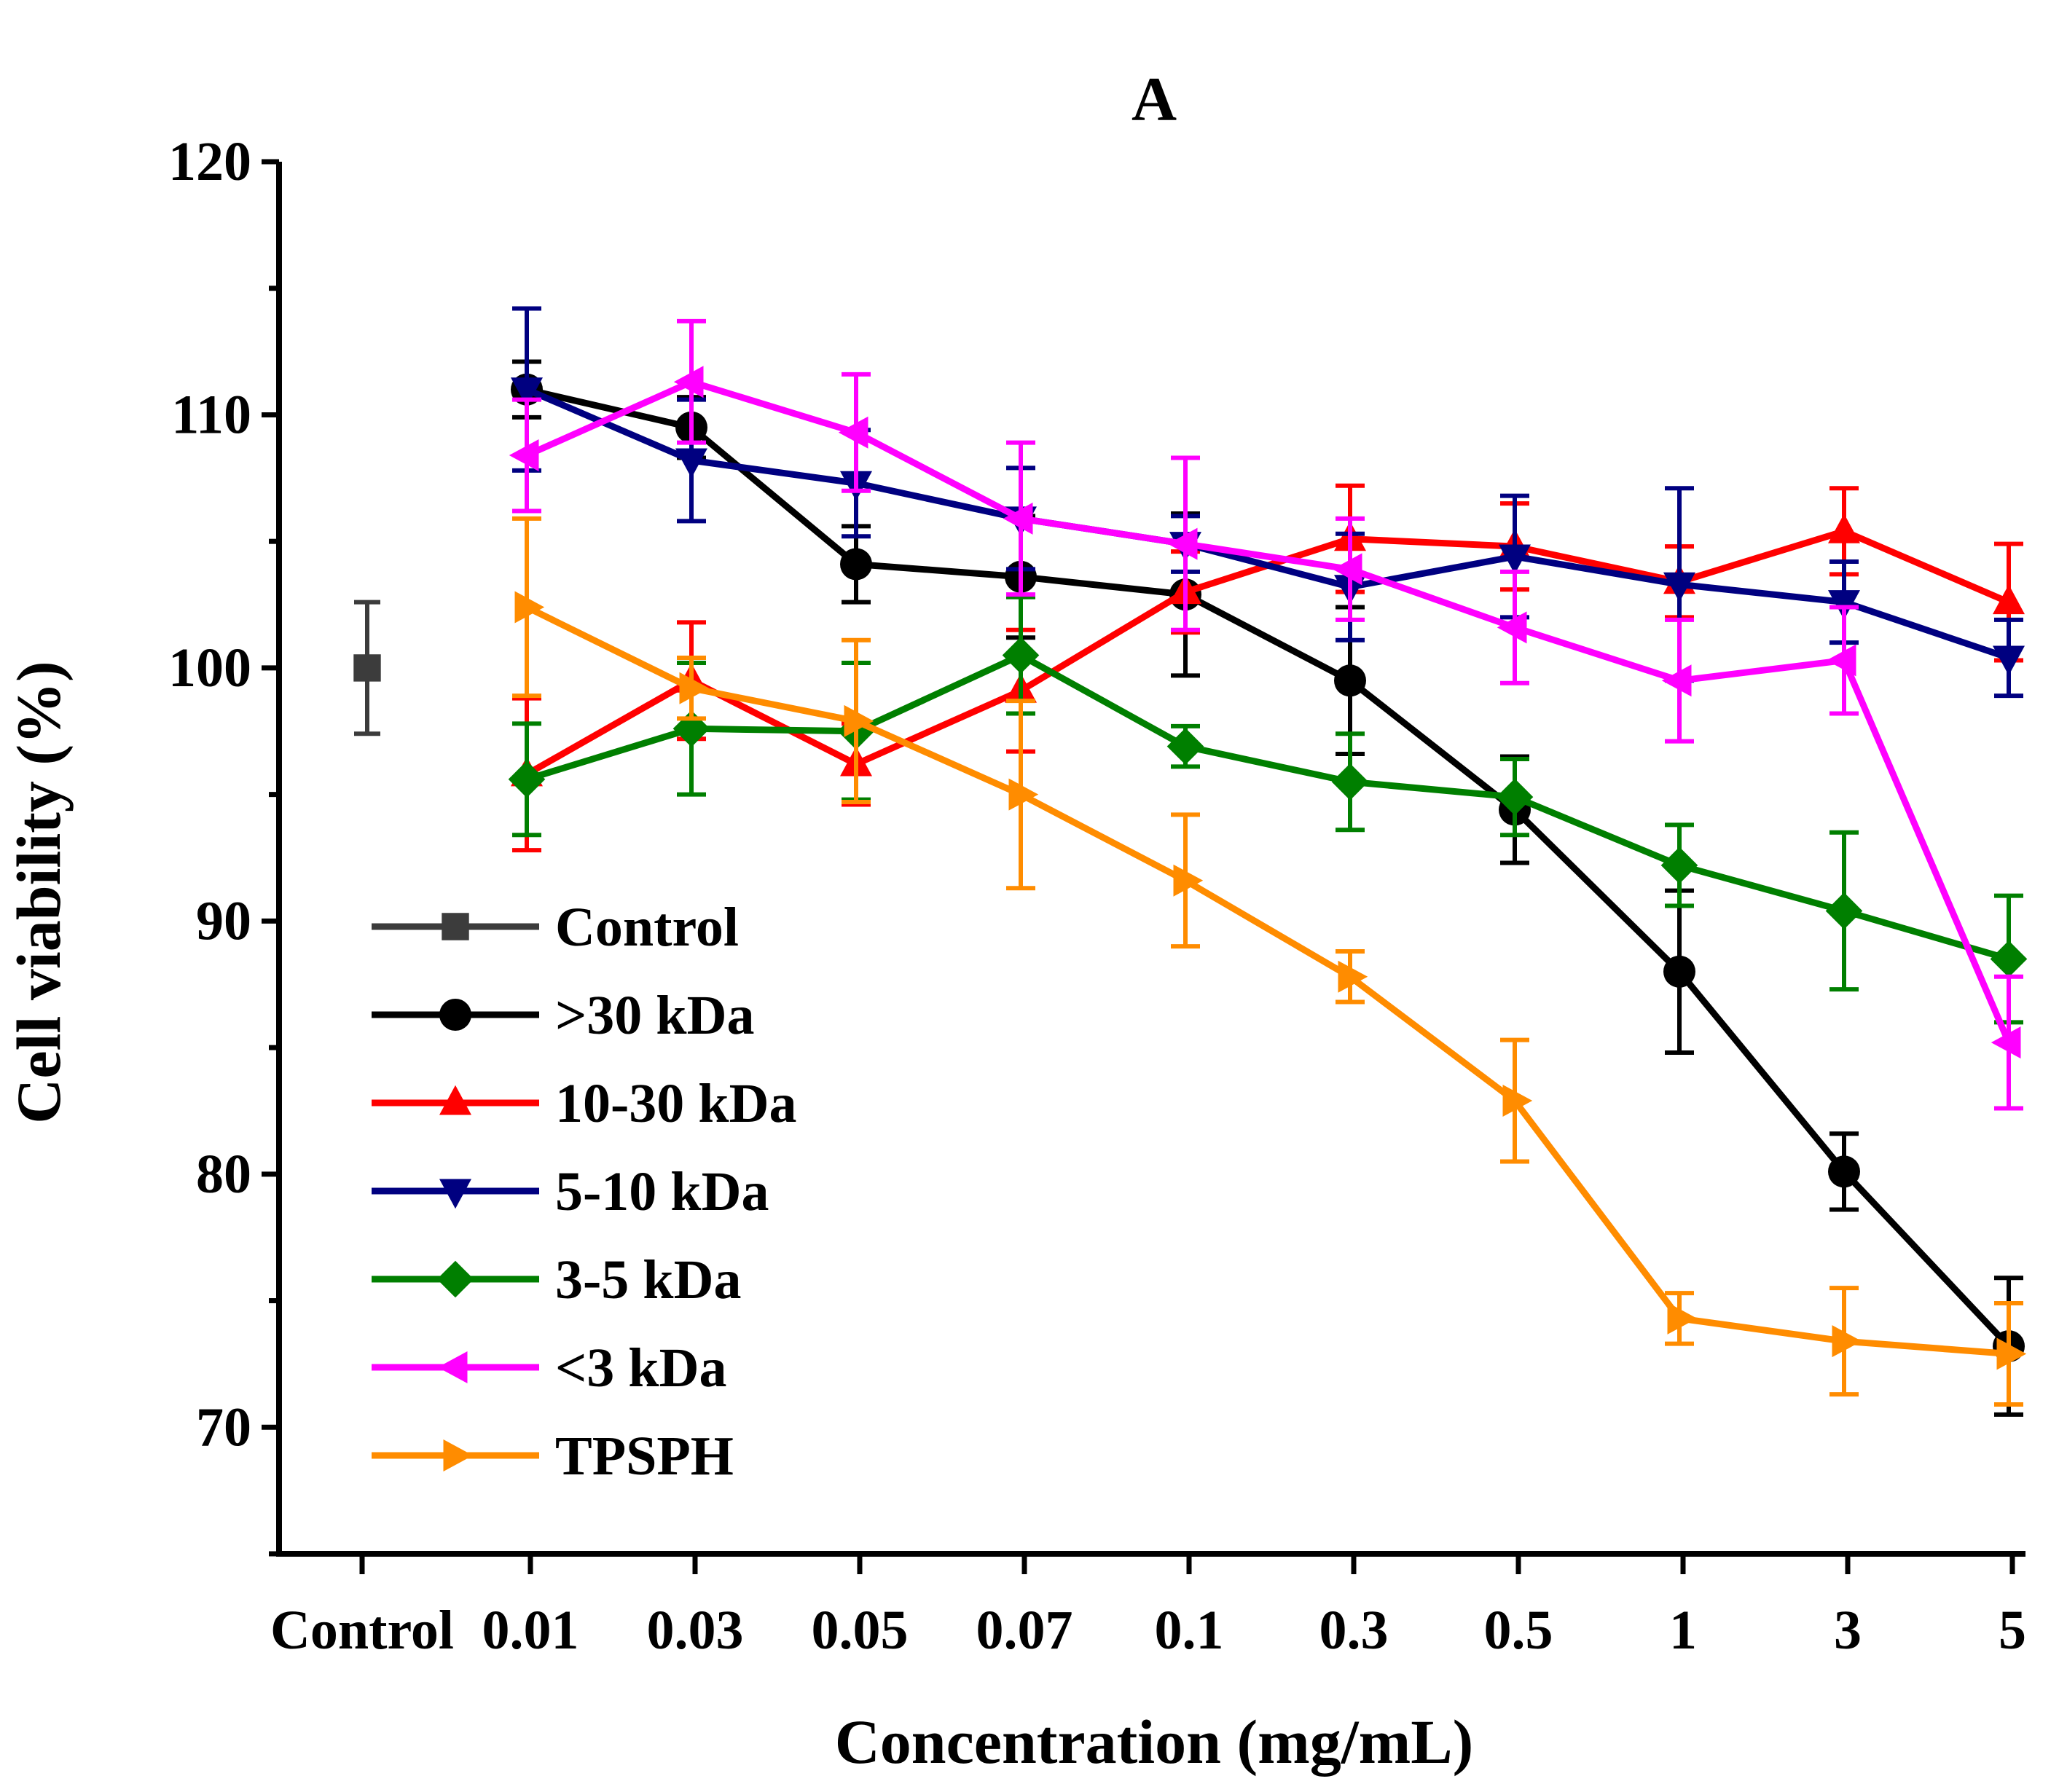 The width and height of the screenshot is (2059, 1792). Describe the element at coordinates (39, 892) in the screenshot. I see `y-axis-label: Cell viability (%)` at that location.